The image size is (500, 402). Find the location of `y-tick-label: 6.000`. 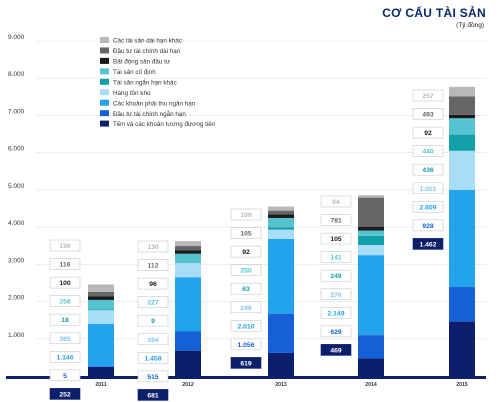

y-tick-label: 6.000 is located at coordinates (16, 149).